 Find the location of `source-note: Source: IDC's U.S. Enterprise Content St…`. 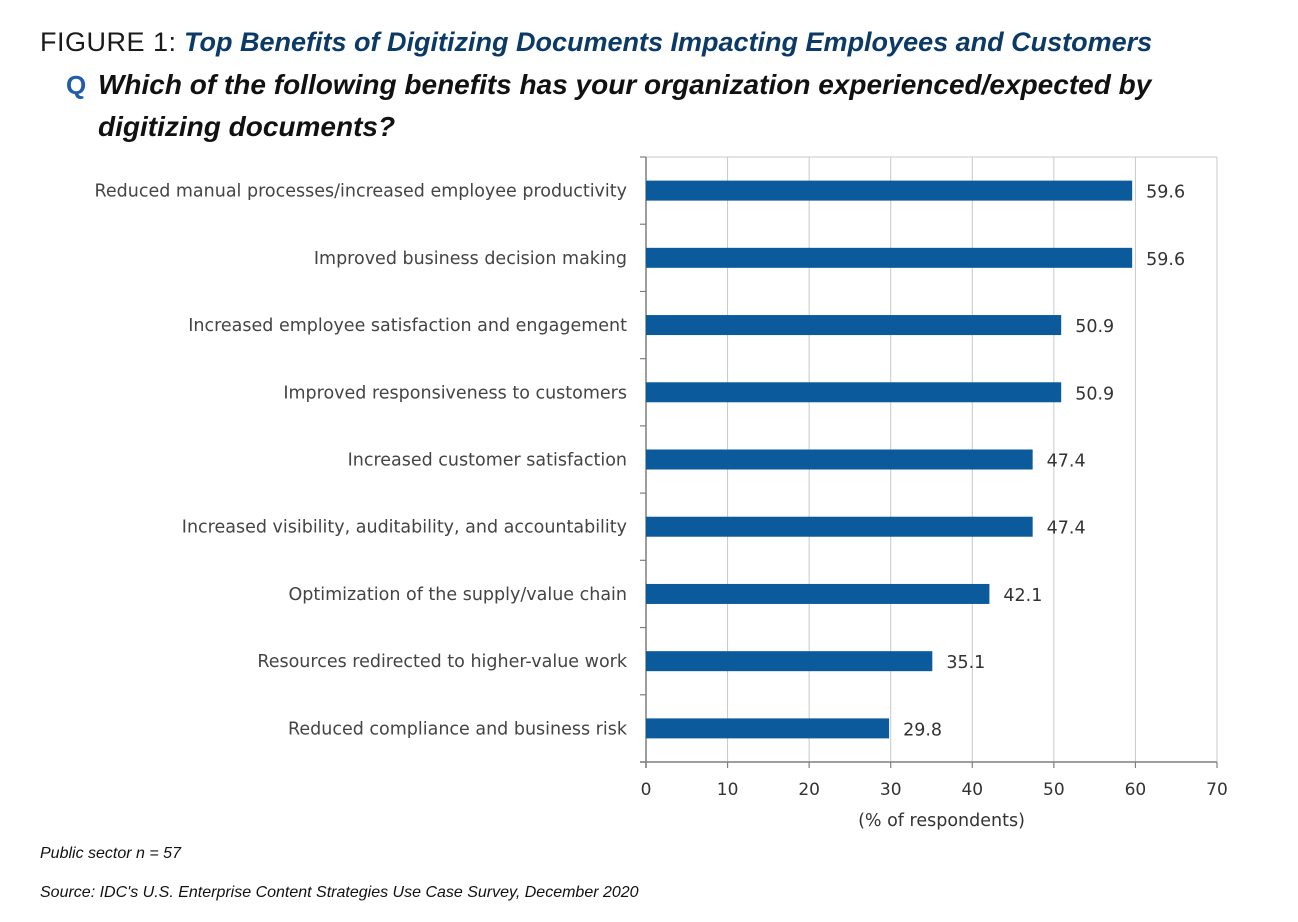

source-note: Source: IDC's U.S. Enterprise Content St… is located at coordinates (339, 892).